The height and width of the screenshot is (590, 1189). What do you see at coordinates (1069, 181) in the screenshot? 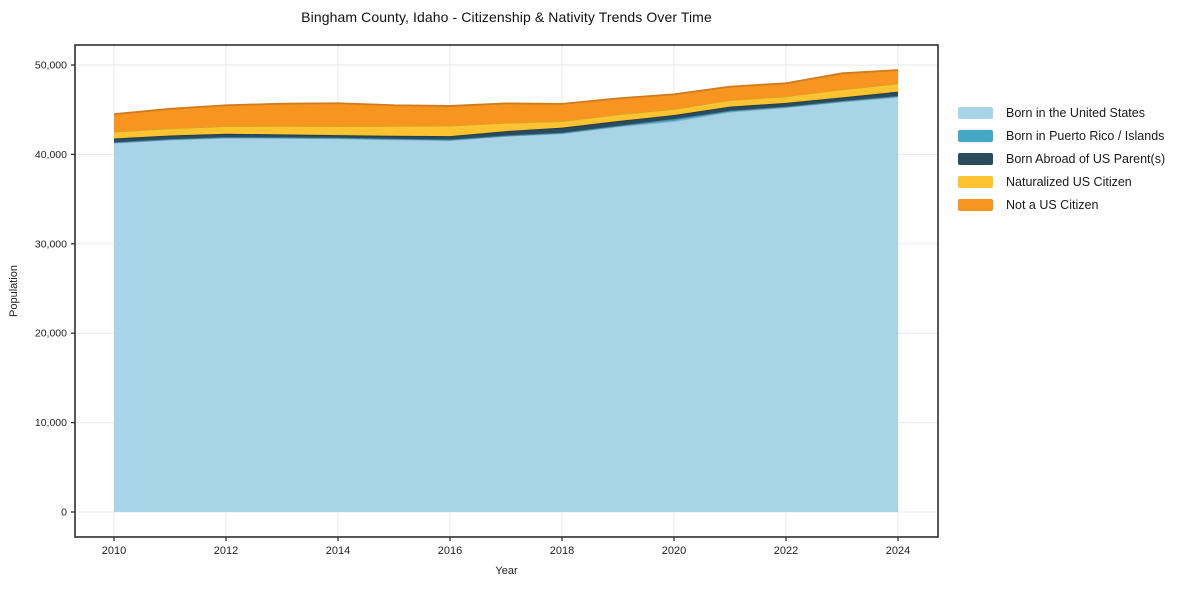
I see `legend-label: Naturalized US Citizen` at bounding box center [1069, 181].